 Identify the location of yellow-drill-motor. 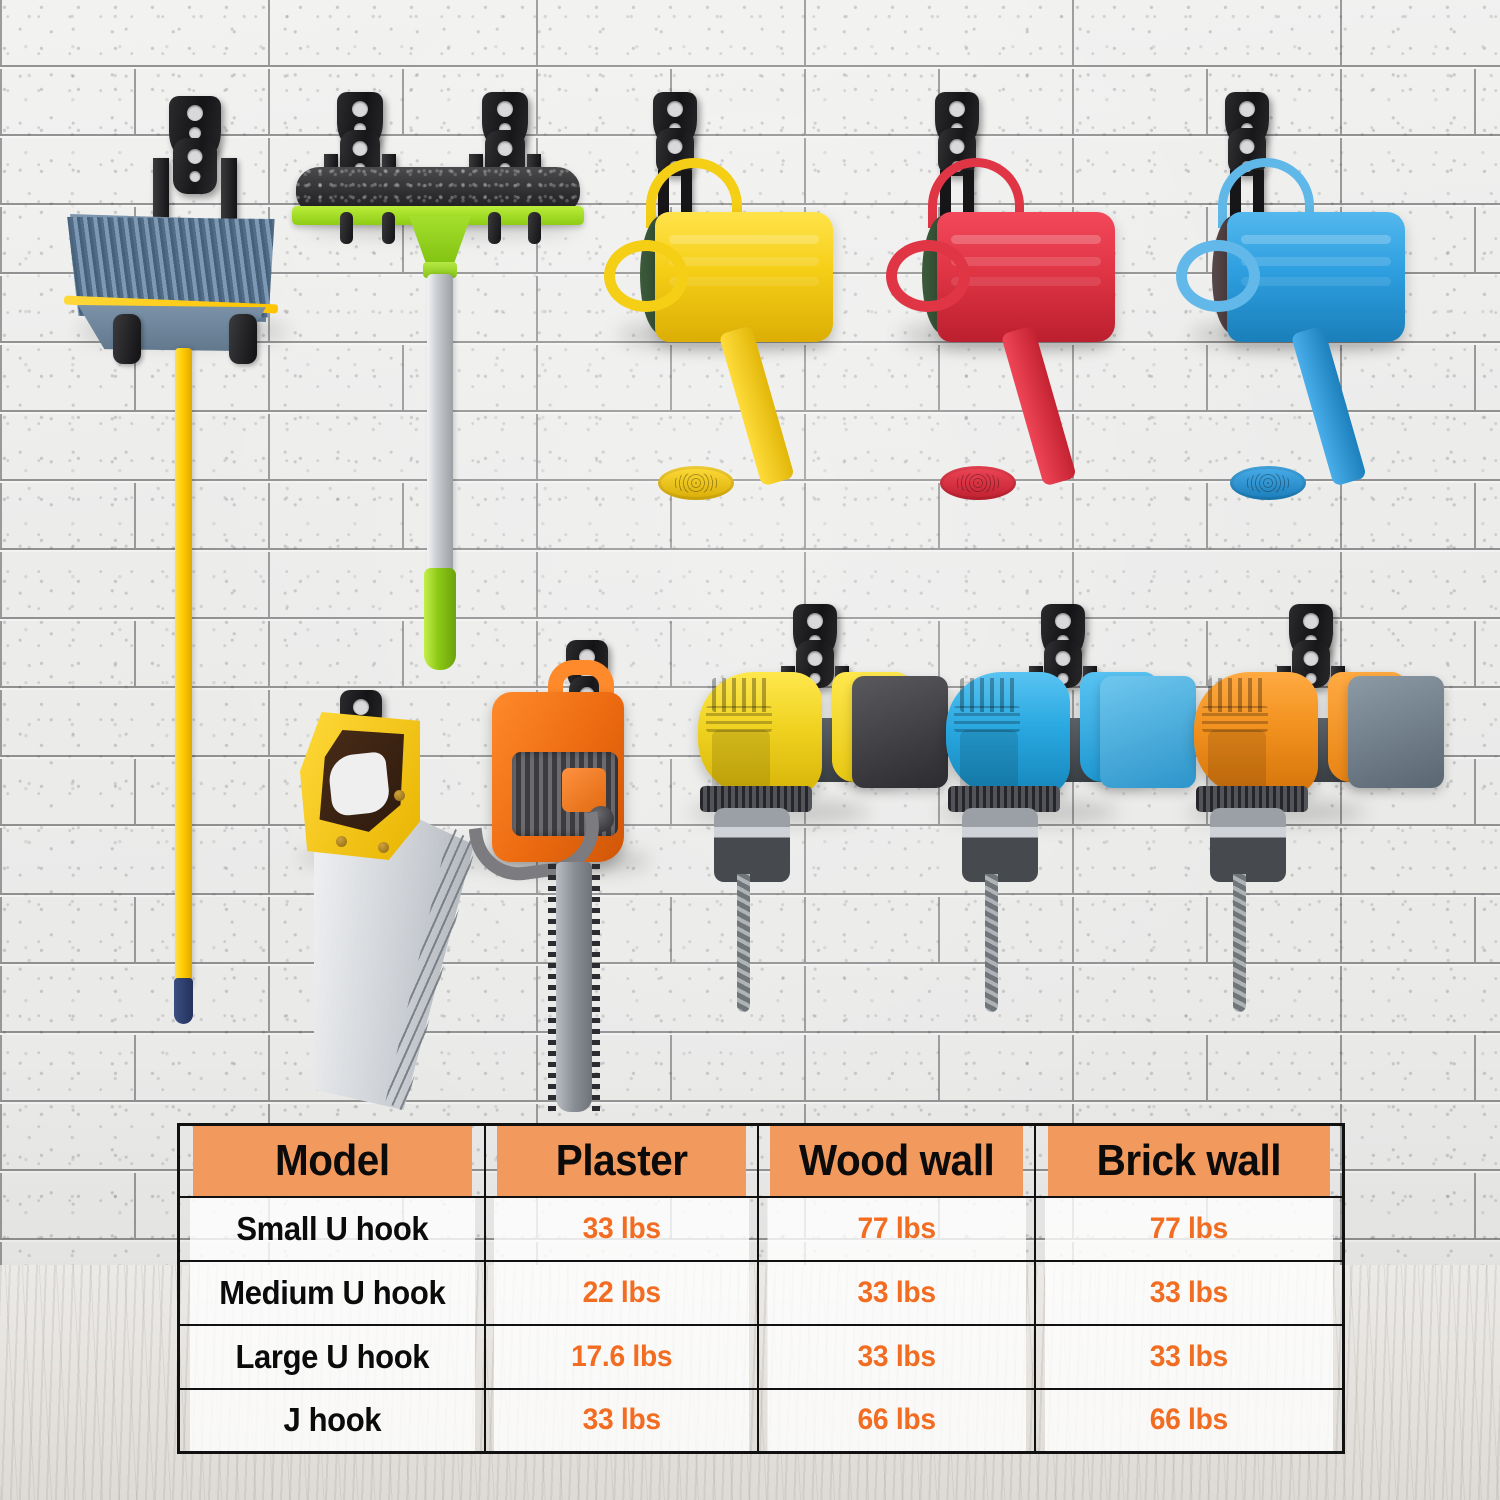
(760, 734).